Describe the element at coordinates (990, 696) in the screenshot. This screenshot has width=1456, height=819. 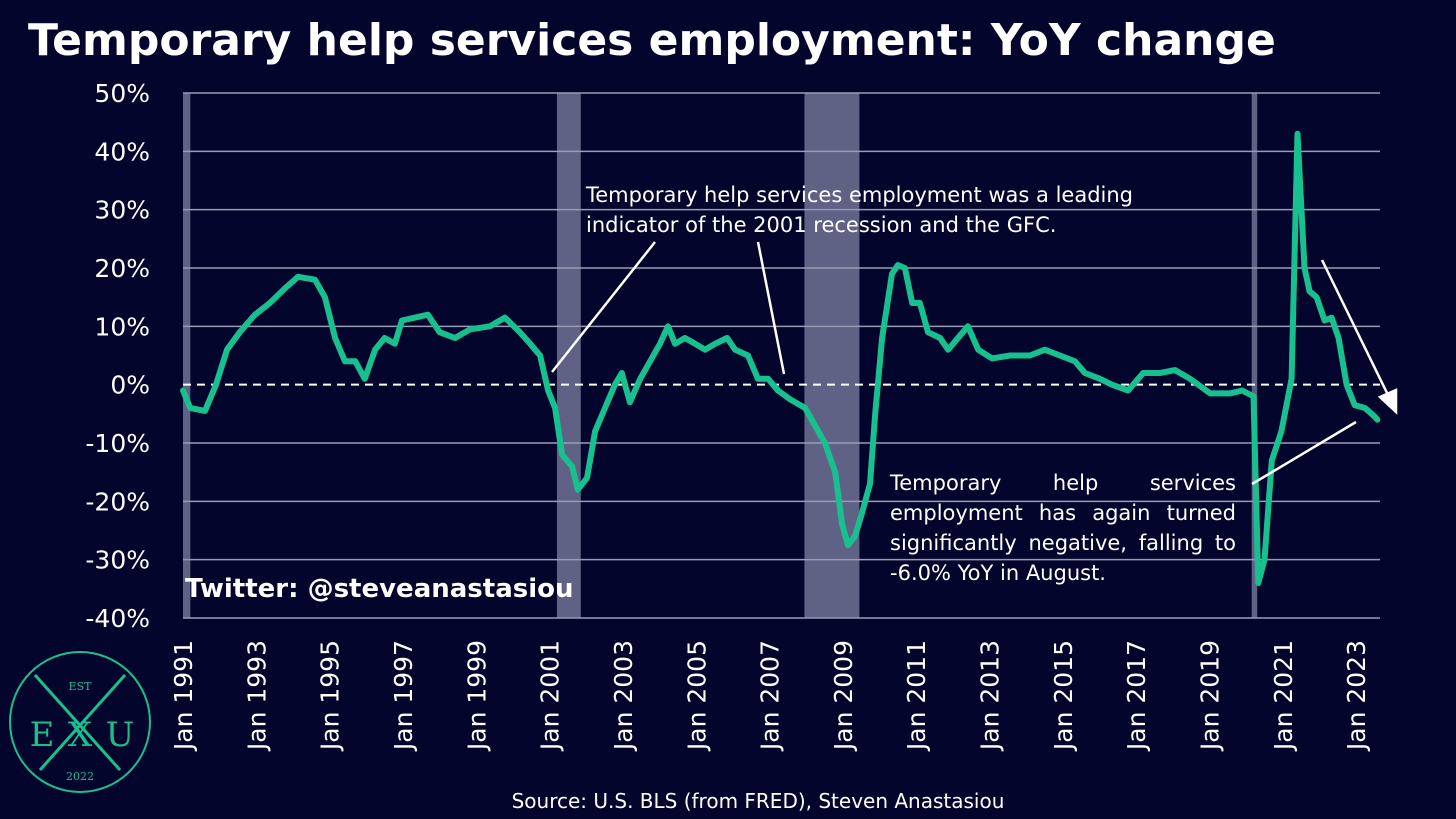
I see `x-tick-label: Jan 2013` at that location.